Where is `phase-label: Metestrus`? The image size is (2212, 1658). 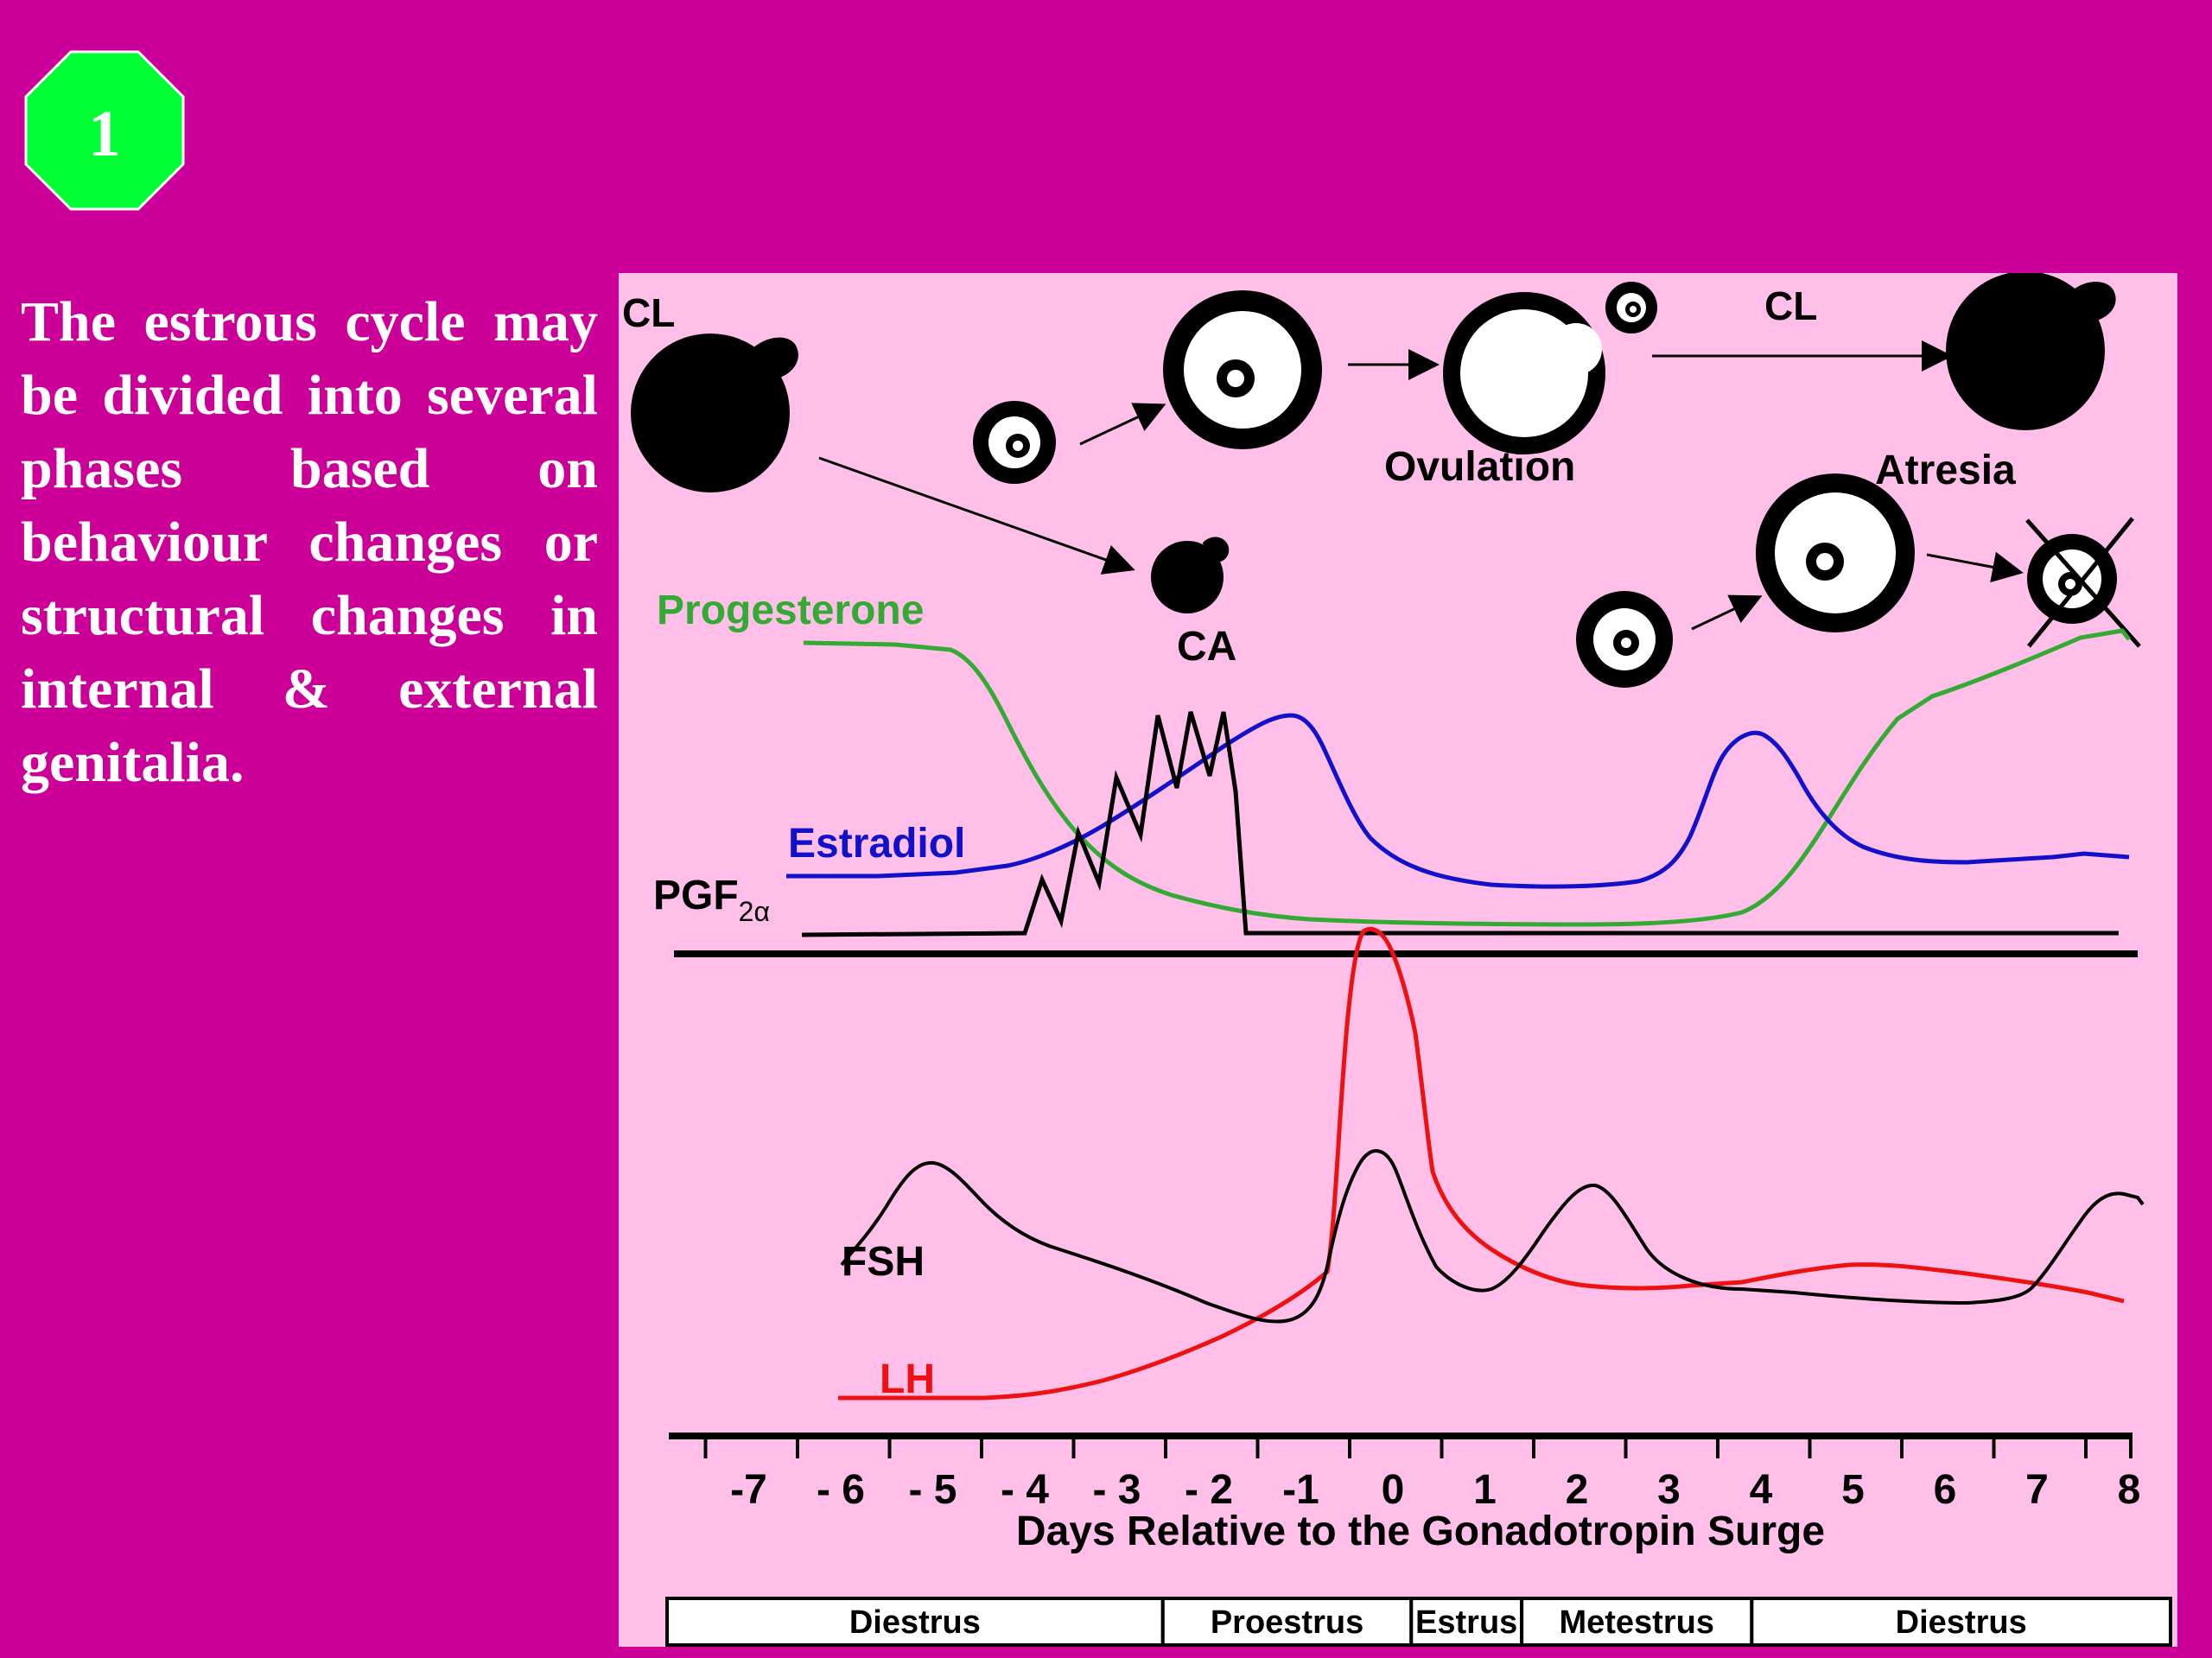 phase-label: Metestrus is located at coordinates (1636, 1622).